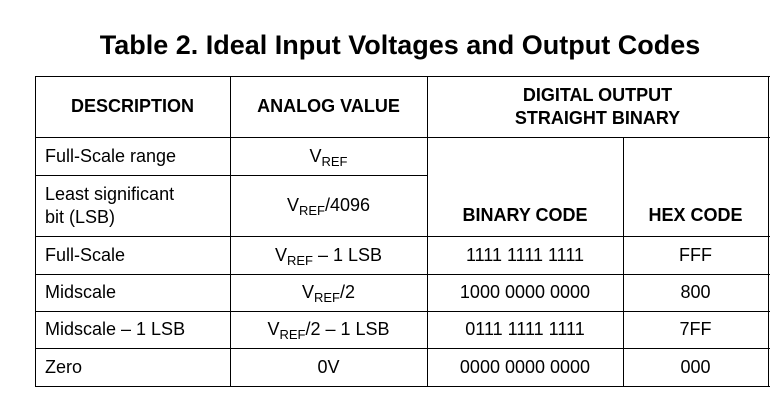 The height and width of the screenshot is (413, 782). I want to click on header-digital-line1: DIGITAL OUTPUT, so click(597, 94).